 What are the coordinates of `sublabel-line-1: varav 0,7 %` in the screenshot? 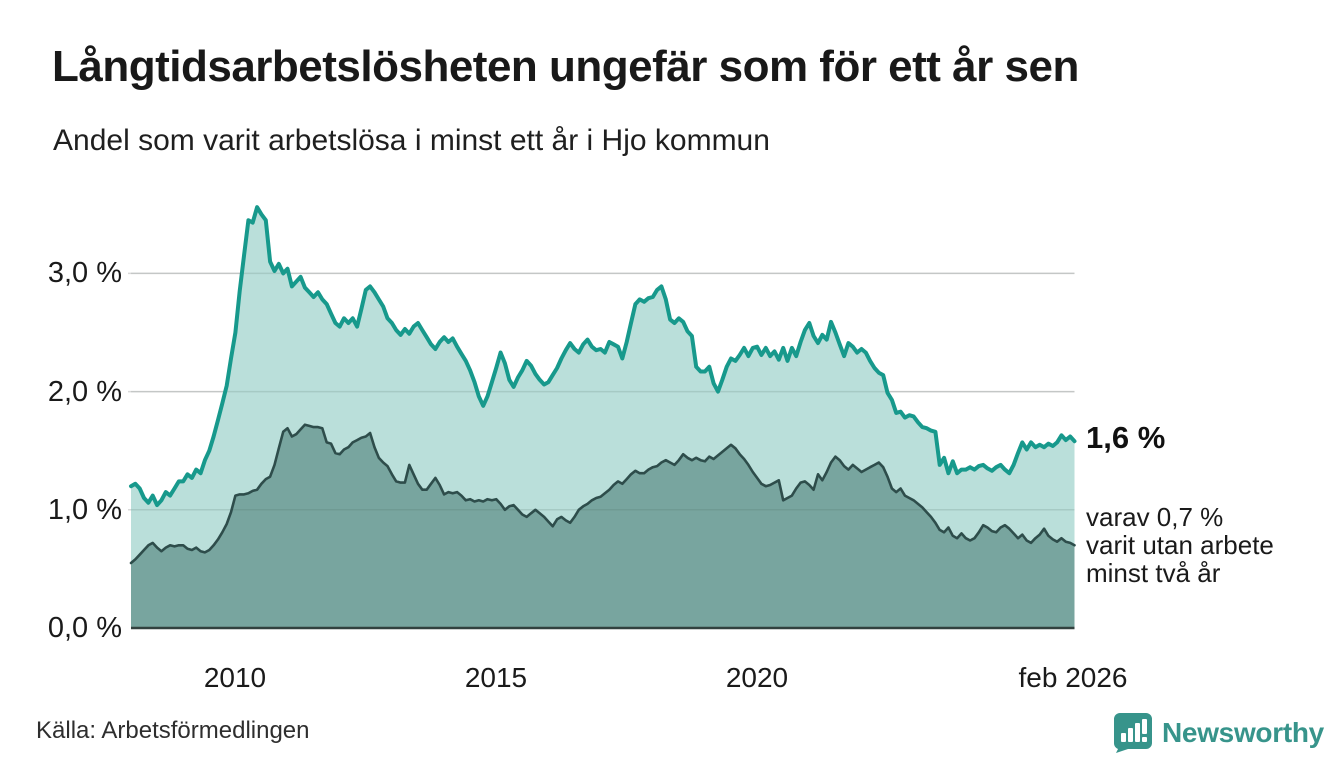 It's located at (1155, 517).